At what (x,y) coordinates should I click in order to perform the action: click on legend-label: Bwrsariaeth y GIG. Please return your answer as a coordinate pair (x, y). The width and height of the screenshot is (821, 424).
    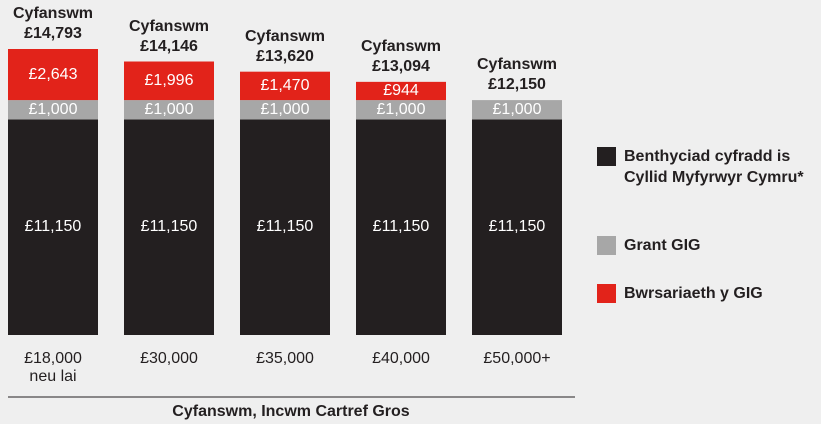
    Looking at the image, I should click on (693, 293).